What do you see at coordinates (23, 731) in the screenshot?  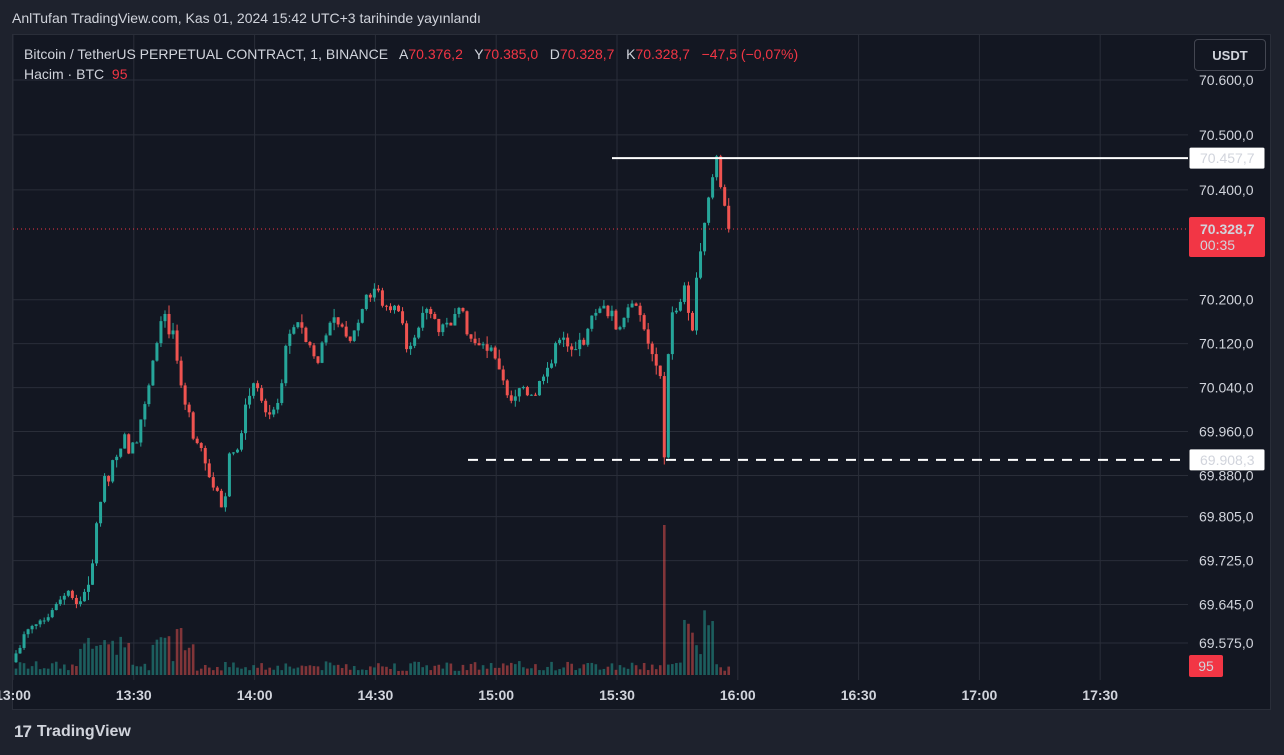 I see `tradingview-mark-icon: 17` at bounding box center [23, 731].